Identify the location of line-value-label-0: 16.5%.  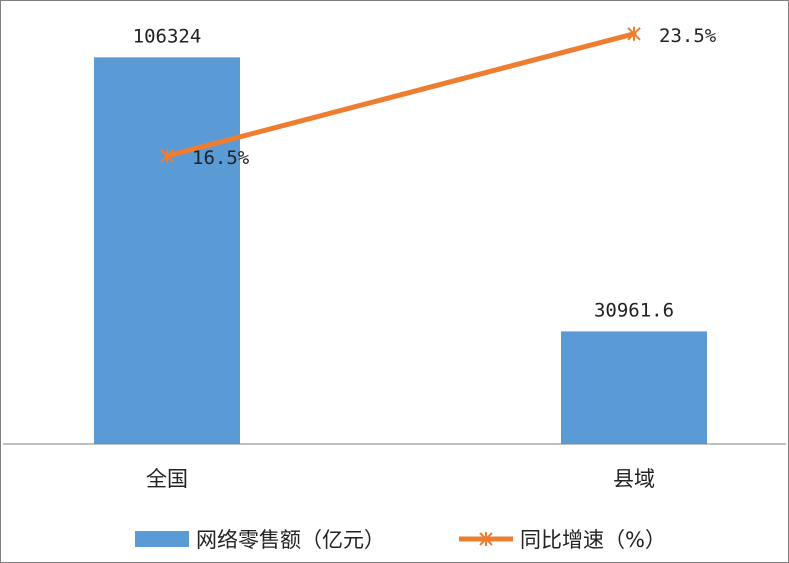
(221, 158).